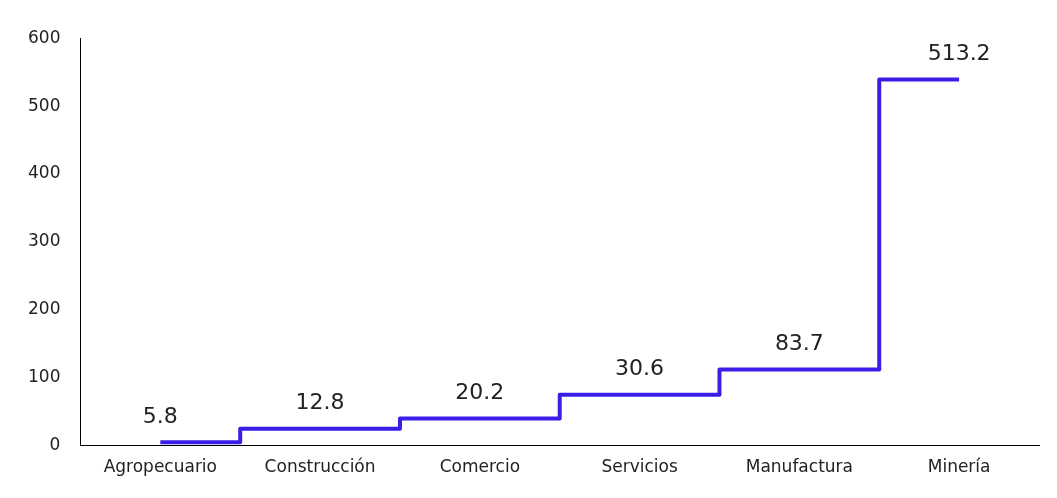 The image size is (1057, 498). I want to click on annotation: 30.6, so click(640, 368).